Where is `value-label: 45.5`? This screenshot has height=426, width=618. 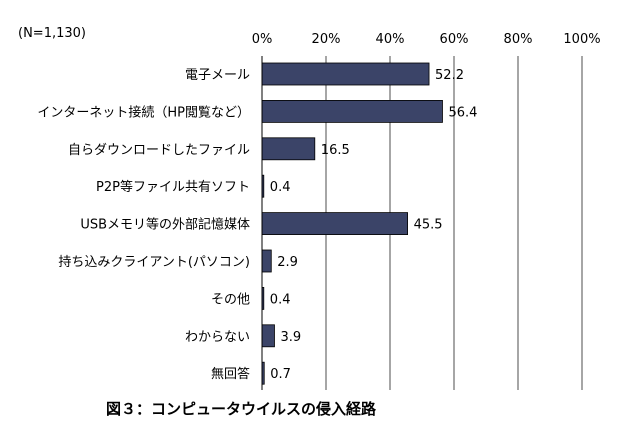
value-label: 45.5 is located at coordinates (428, 225).